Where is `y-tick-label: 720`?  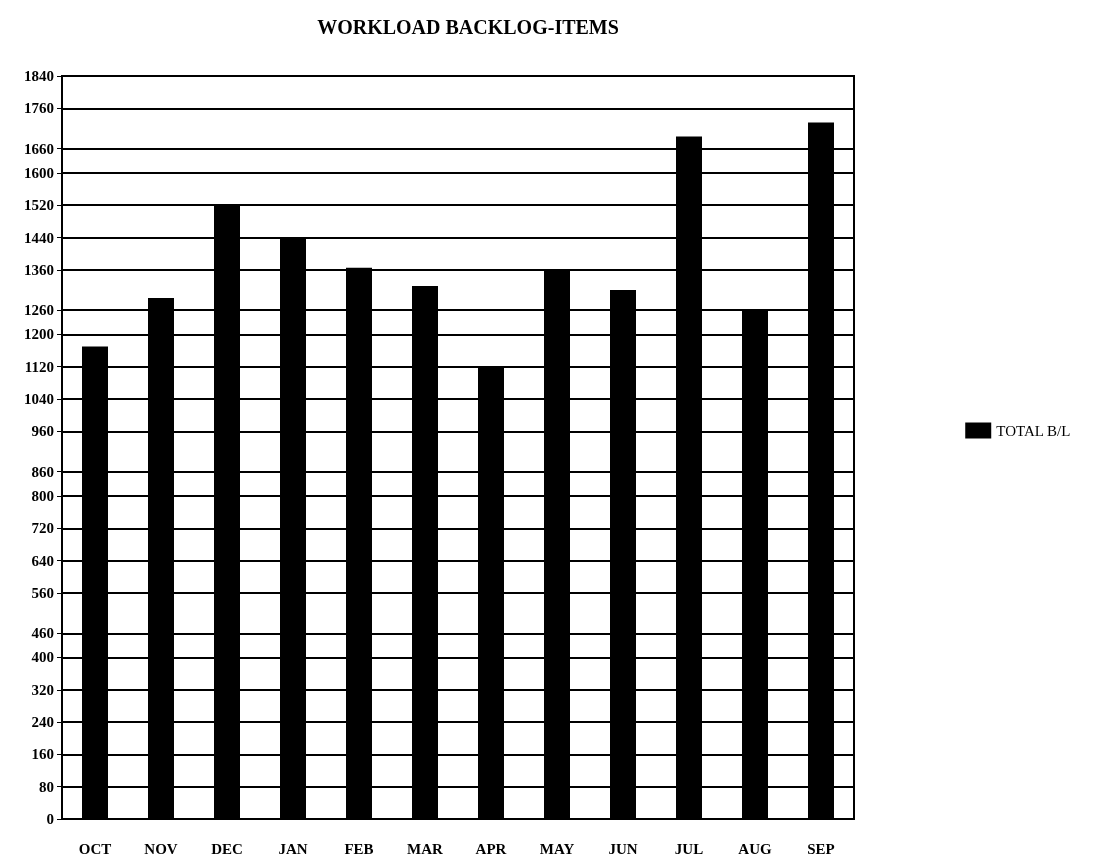 y-tick-label: 720 is located at coordinates (42, 528).